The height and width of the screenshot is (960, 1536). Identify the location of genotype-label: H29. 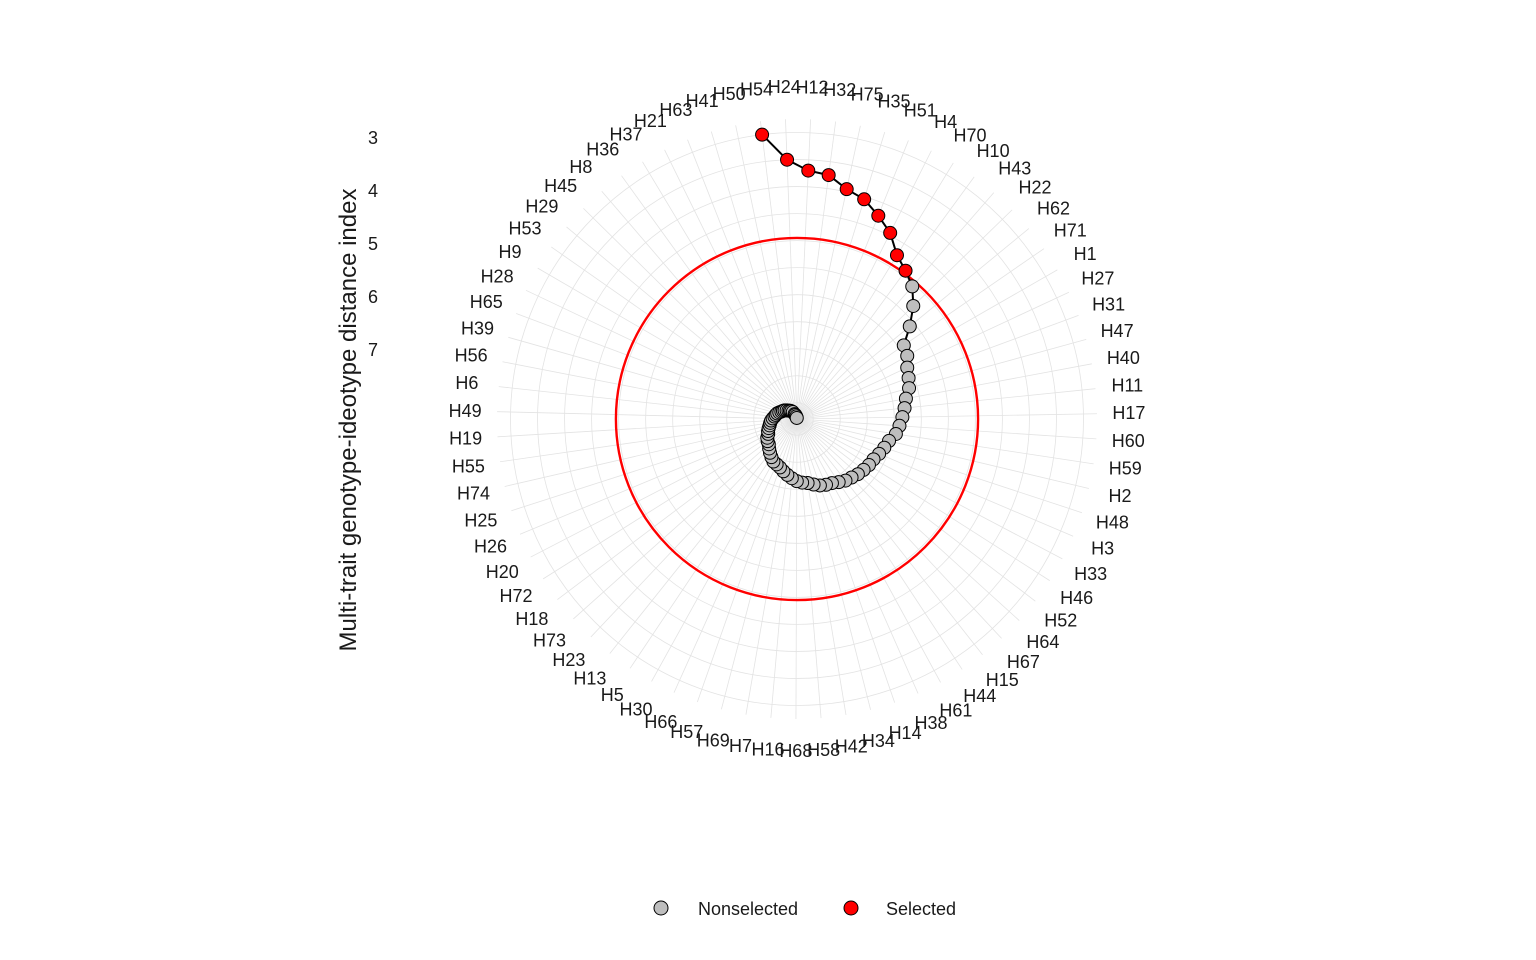
(541, 206).